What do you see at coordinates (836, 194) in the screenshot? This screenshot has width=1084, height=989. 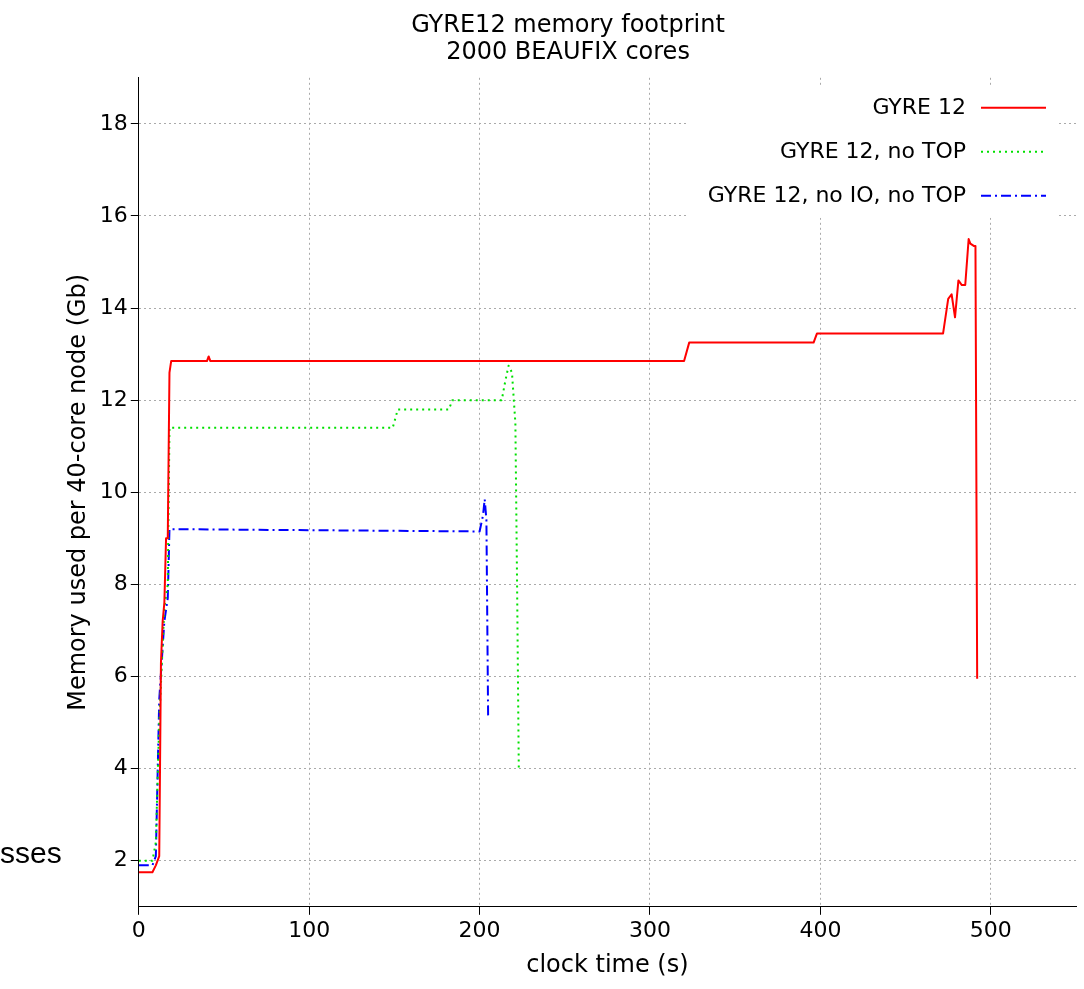 I see `legend-label: GYRE 12, no IO, no TOP` at bounding box center [836, 194].